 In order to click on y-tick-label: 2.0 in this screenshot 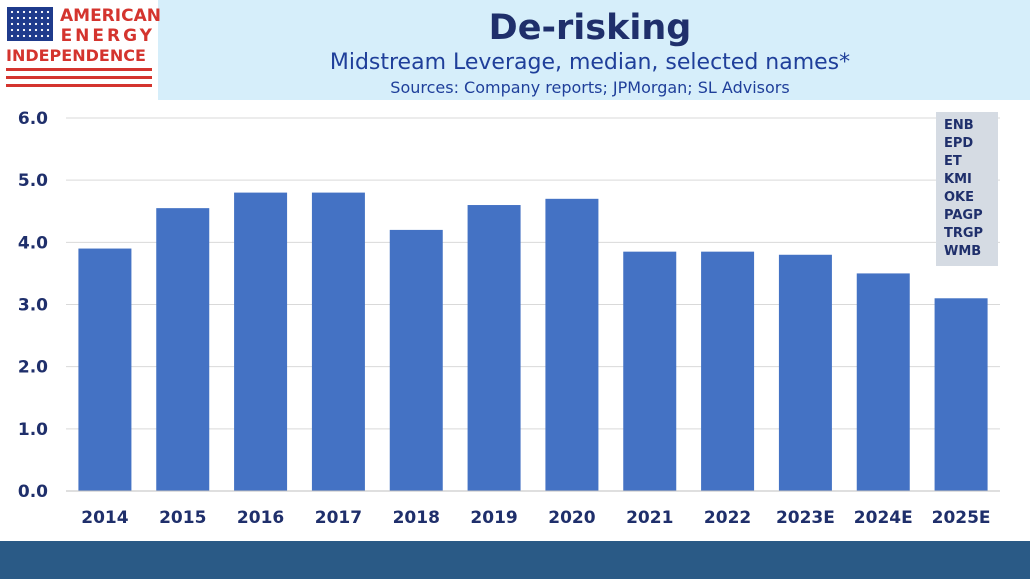, I will do `click(33, 368)`.